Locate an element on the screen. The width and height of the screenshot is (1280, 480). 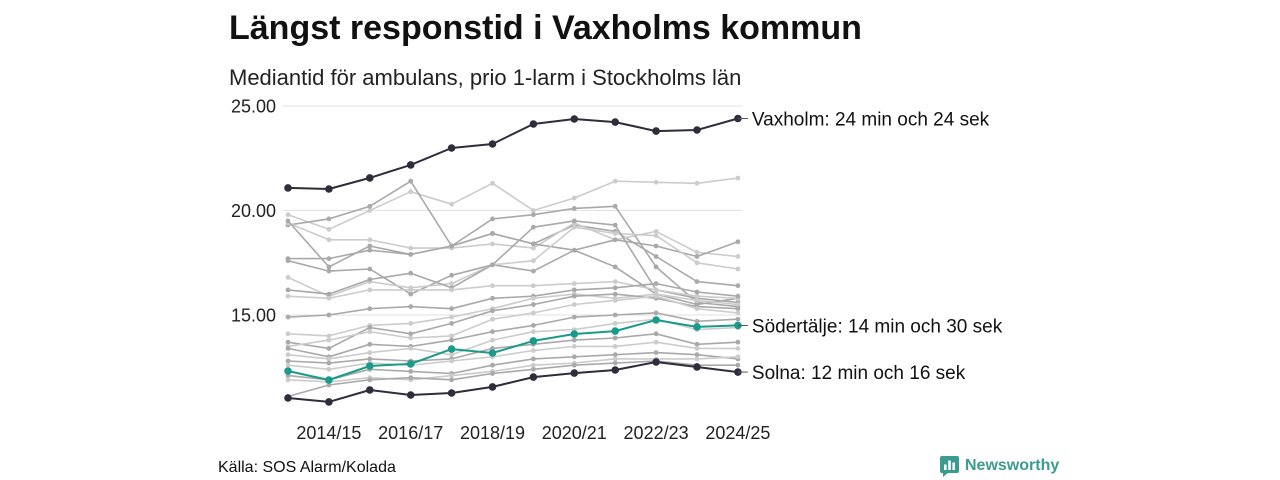
series-sodertalje: Södertälje: 14 min och 30 sek is located at coordinates (643, 350).